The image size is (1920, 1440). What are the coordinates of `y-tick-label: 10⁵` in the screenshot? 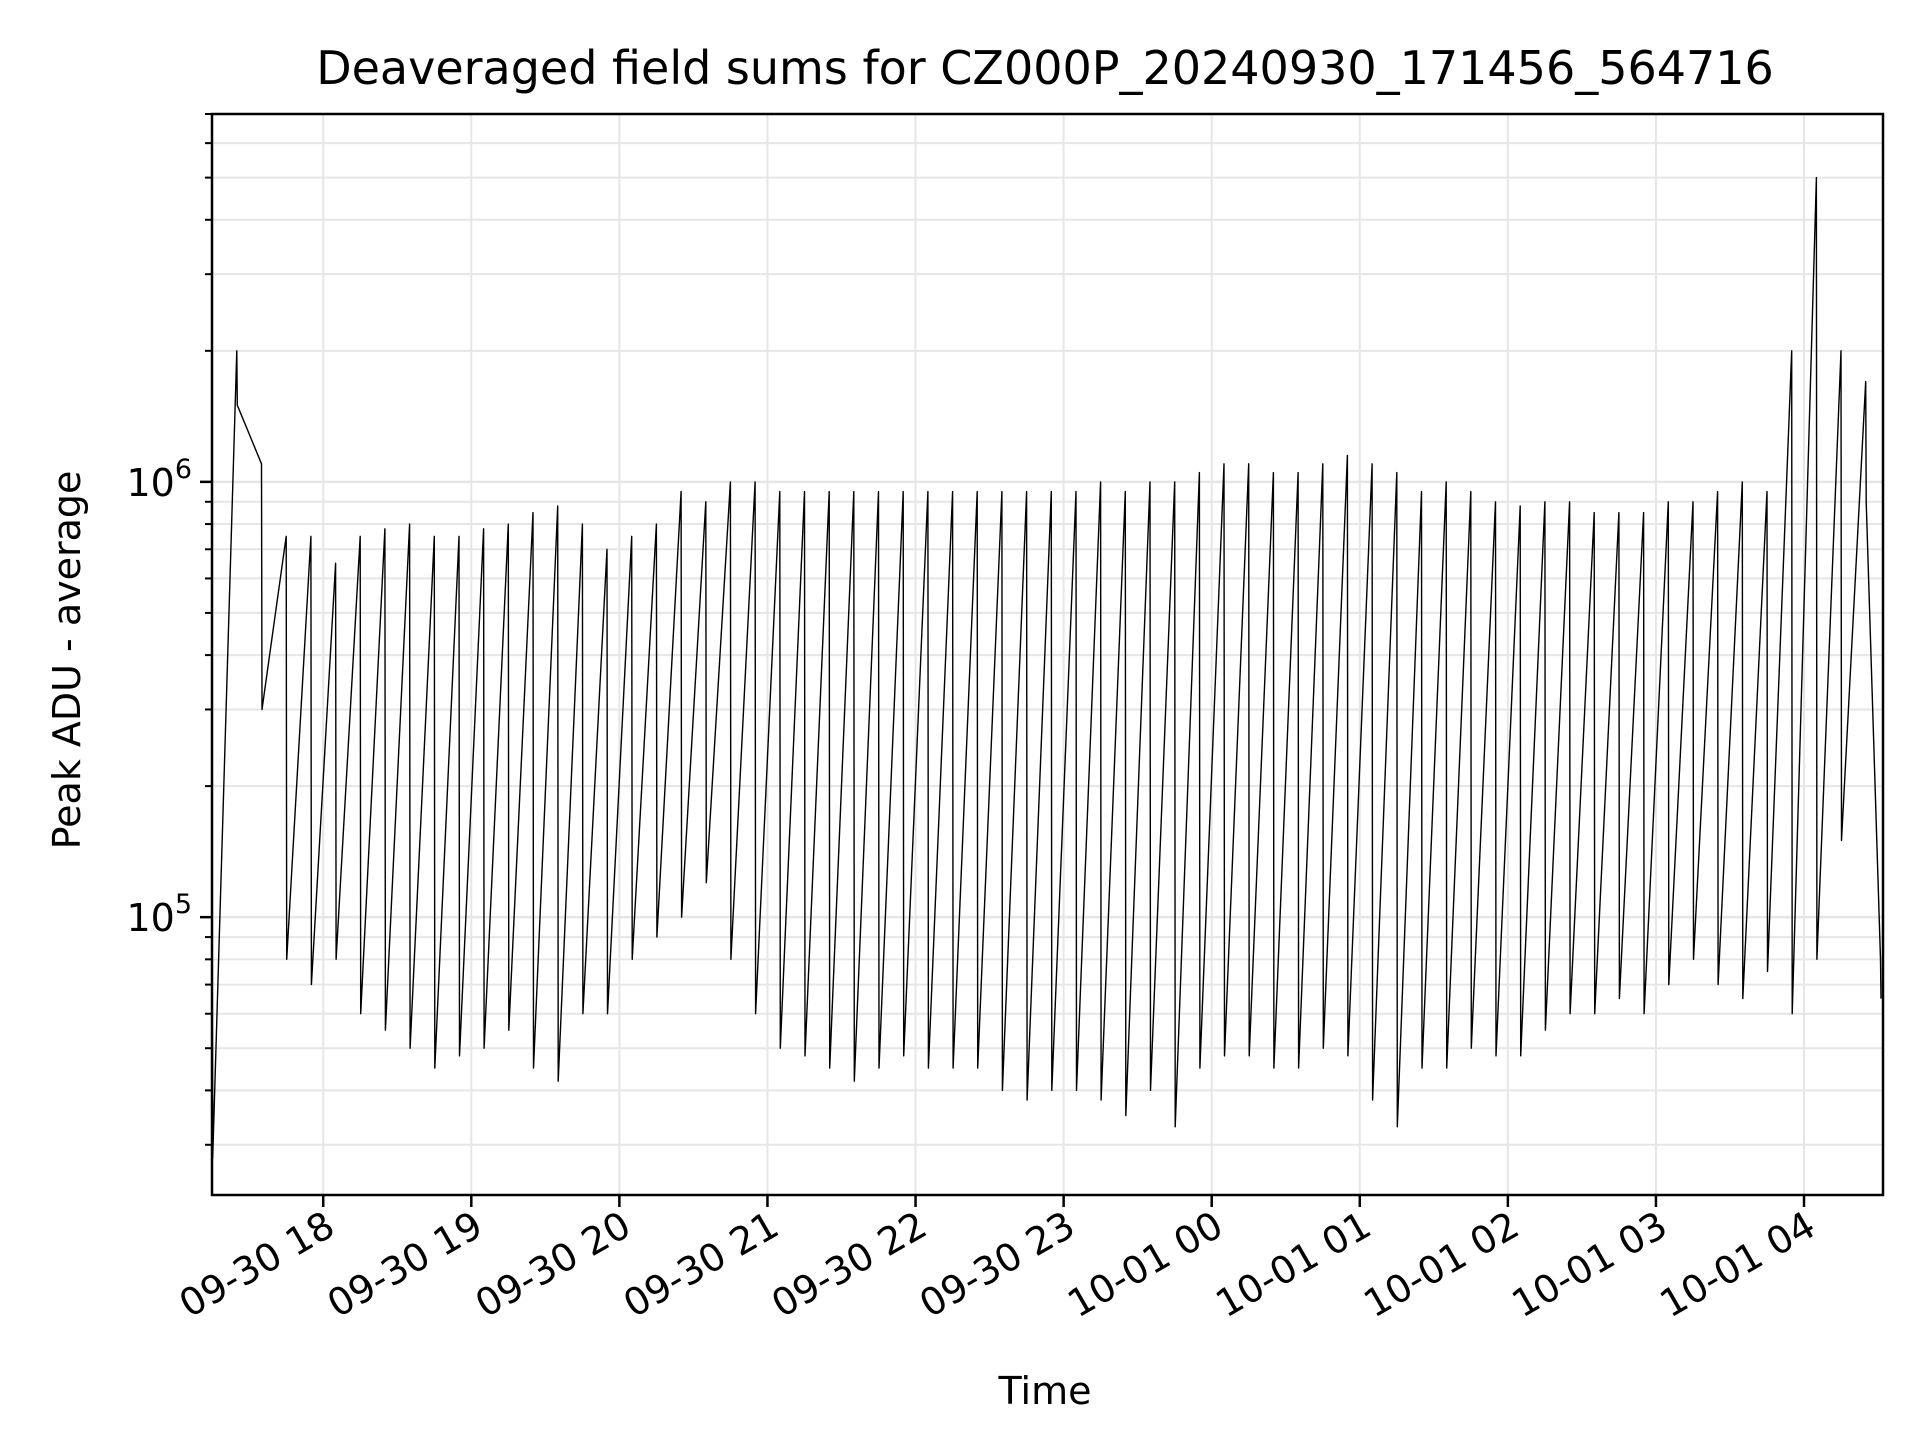 It's located at (159, 914).